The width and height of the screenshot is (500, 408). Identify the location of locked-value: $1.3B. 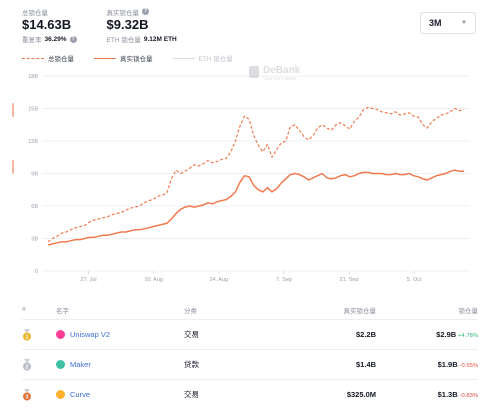
(447, 394).